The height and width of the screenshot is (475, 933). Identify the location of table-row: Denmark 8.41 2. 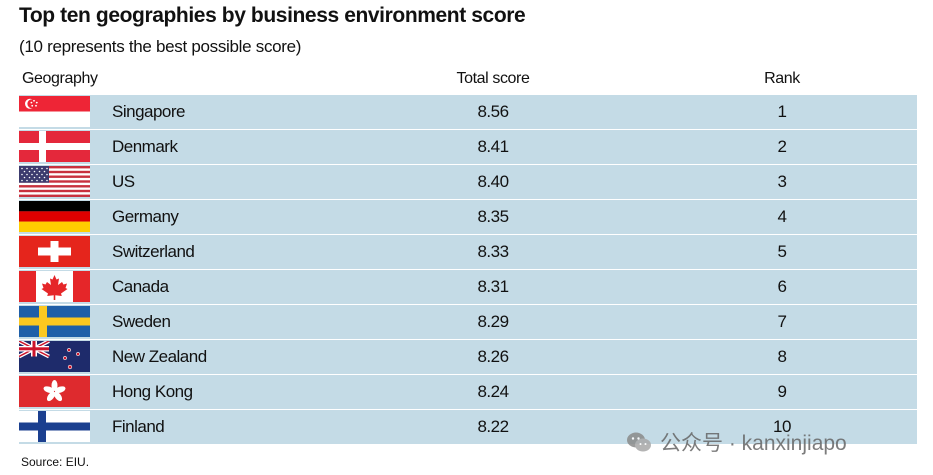
(468, 147).